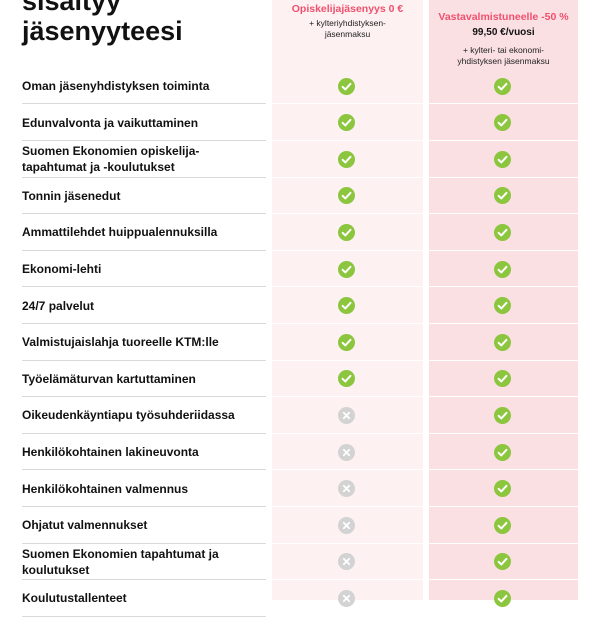 This screenshot has height=617, width=600. What do you see at coordinates (300, 196) in the screenshot?
I see `feature-row-4: Tonnin jäsenedut` at bounding box center [300, 196].